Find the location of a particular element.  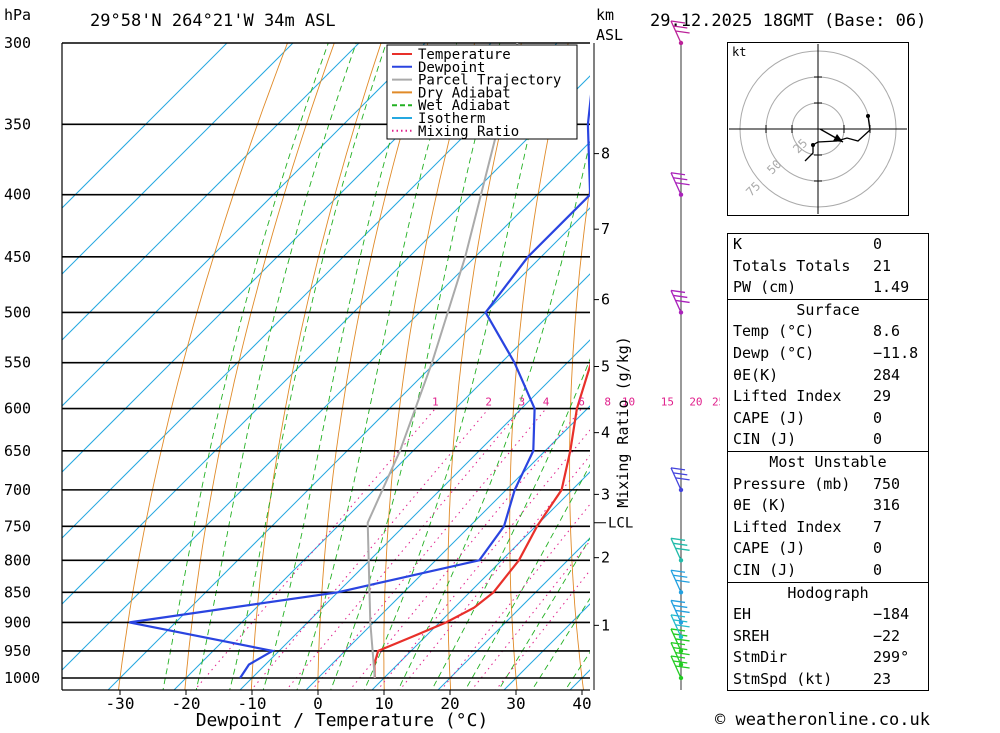

surface-label: Temp (°C) is located at coordinates (774, 331).